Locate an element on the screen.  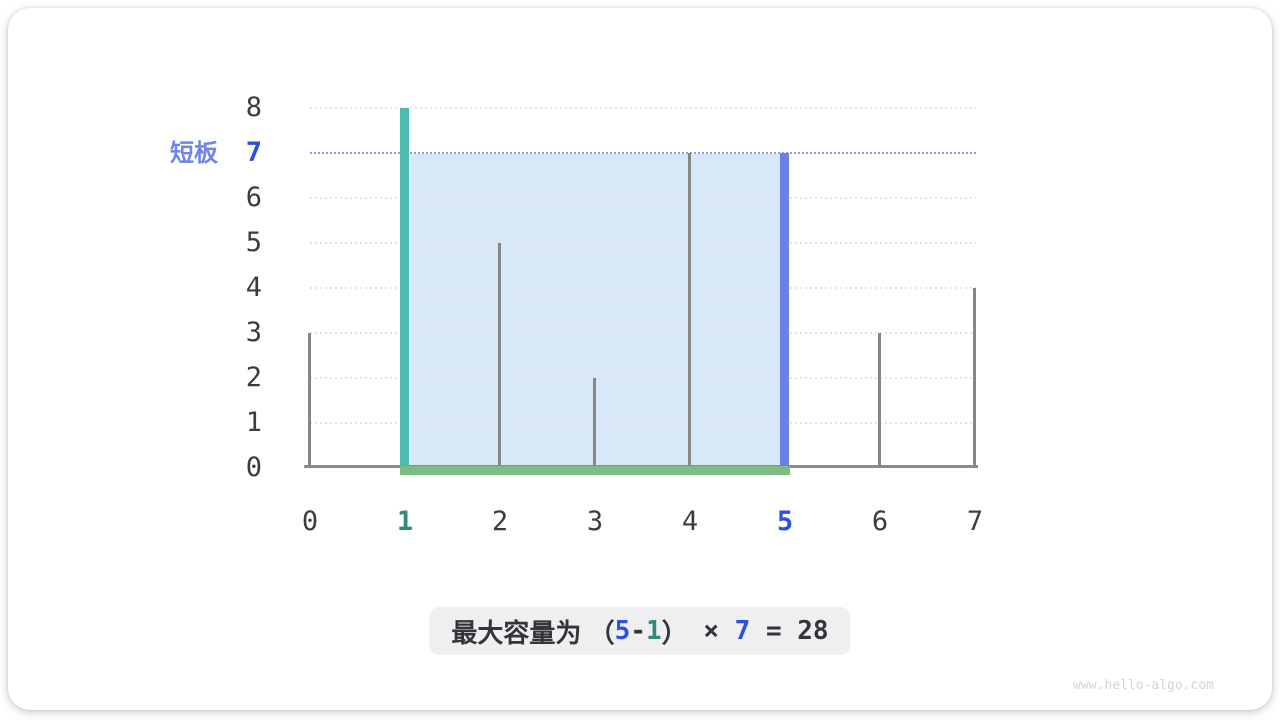
y-tick-7: 7 is located at coordinates (253, 152).